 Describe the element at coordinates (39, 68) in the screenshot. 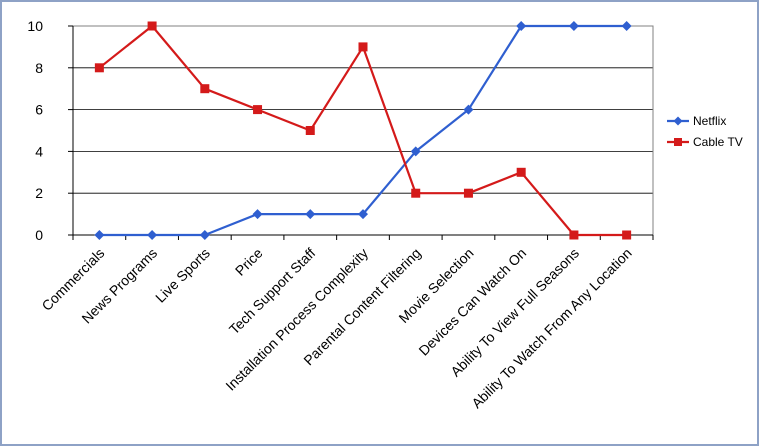

I see `y-tick-label: 8` at that location.